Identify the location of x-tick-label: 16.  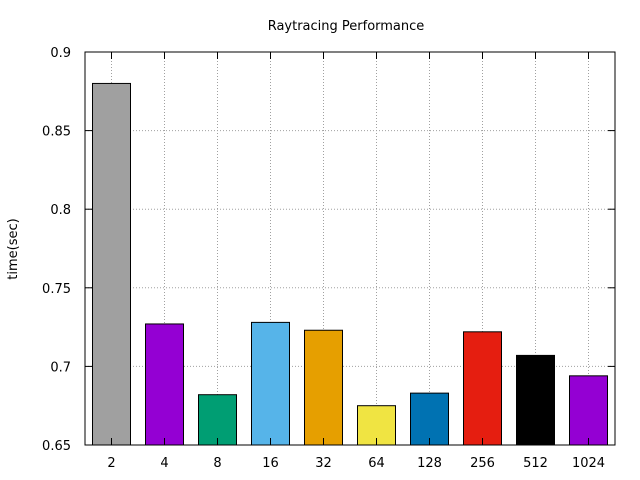
(270, 463).